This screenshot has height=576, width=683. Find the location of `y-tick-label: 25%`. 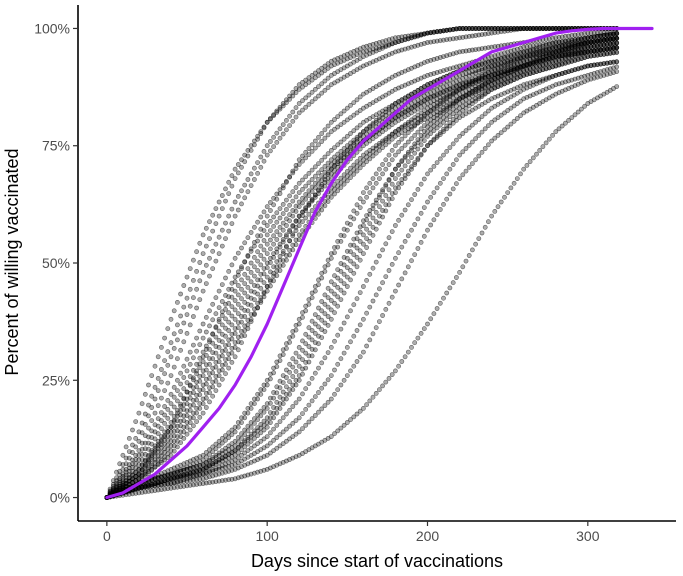

y-tick-label: 25% is located at coordinates (56, 380).